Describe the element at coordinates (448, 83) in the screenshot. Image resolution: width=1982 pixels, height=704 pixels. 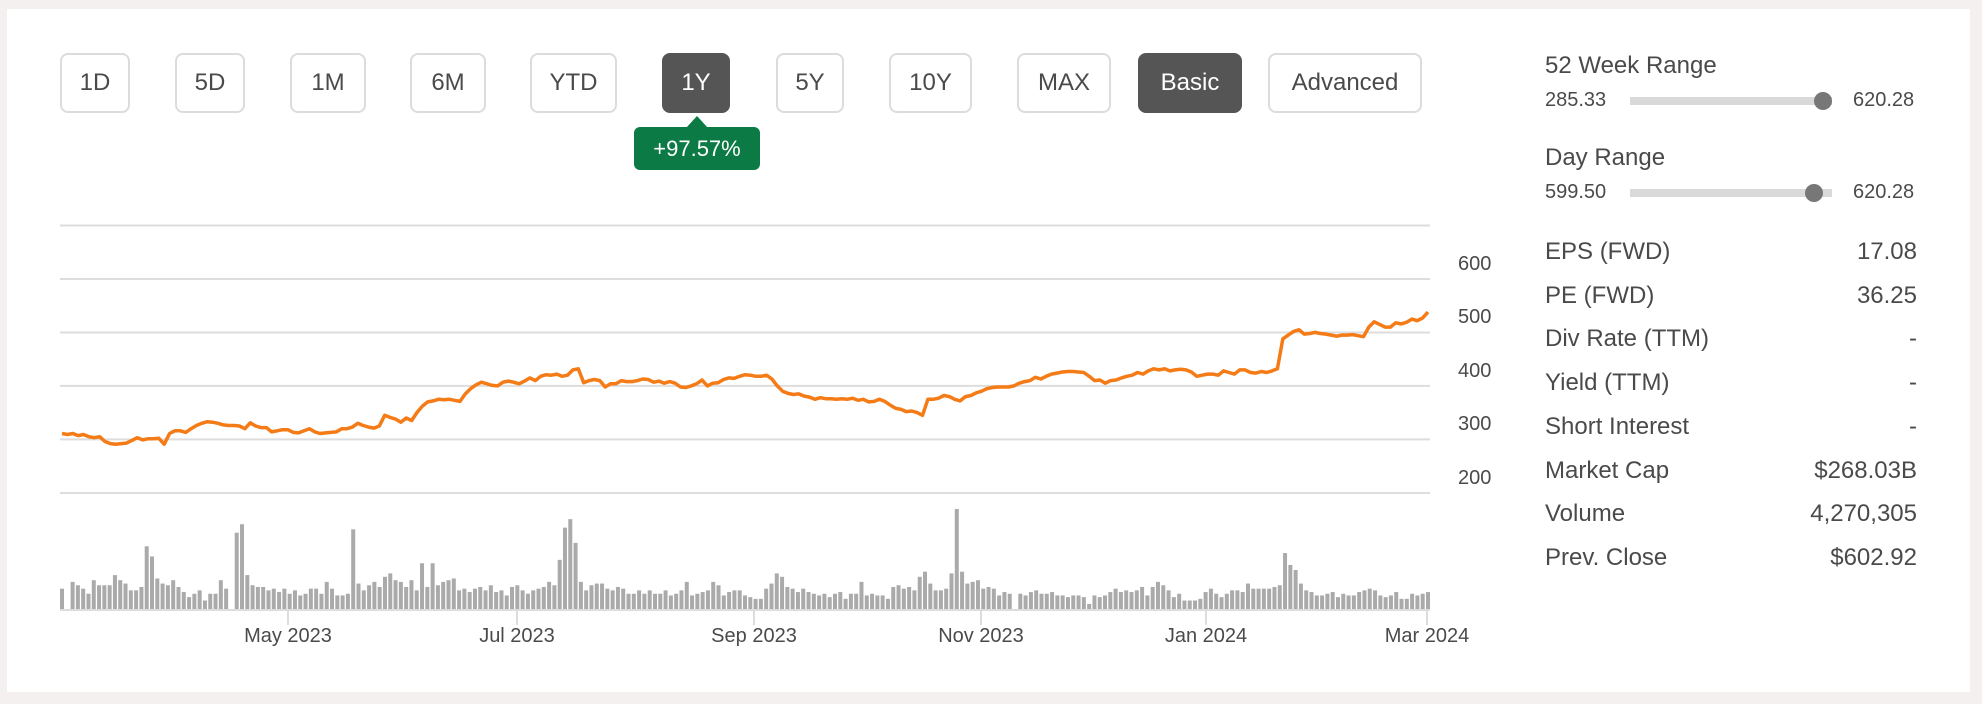
I see `range-6m-button: 6M` at that location.